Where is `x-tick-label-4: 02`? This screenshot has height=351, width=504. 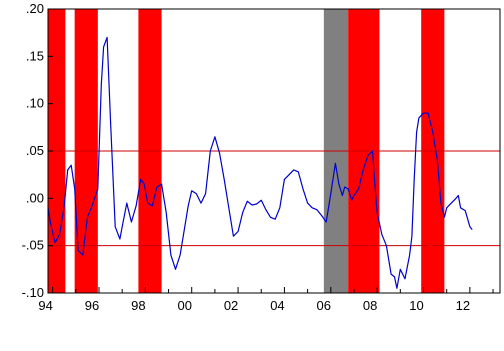 x-tick-label-4: 02 is located at coordinates (231, 305).